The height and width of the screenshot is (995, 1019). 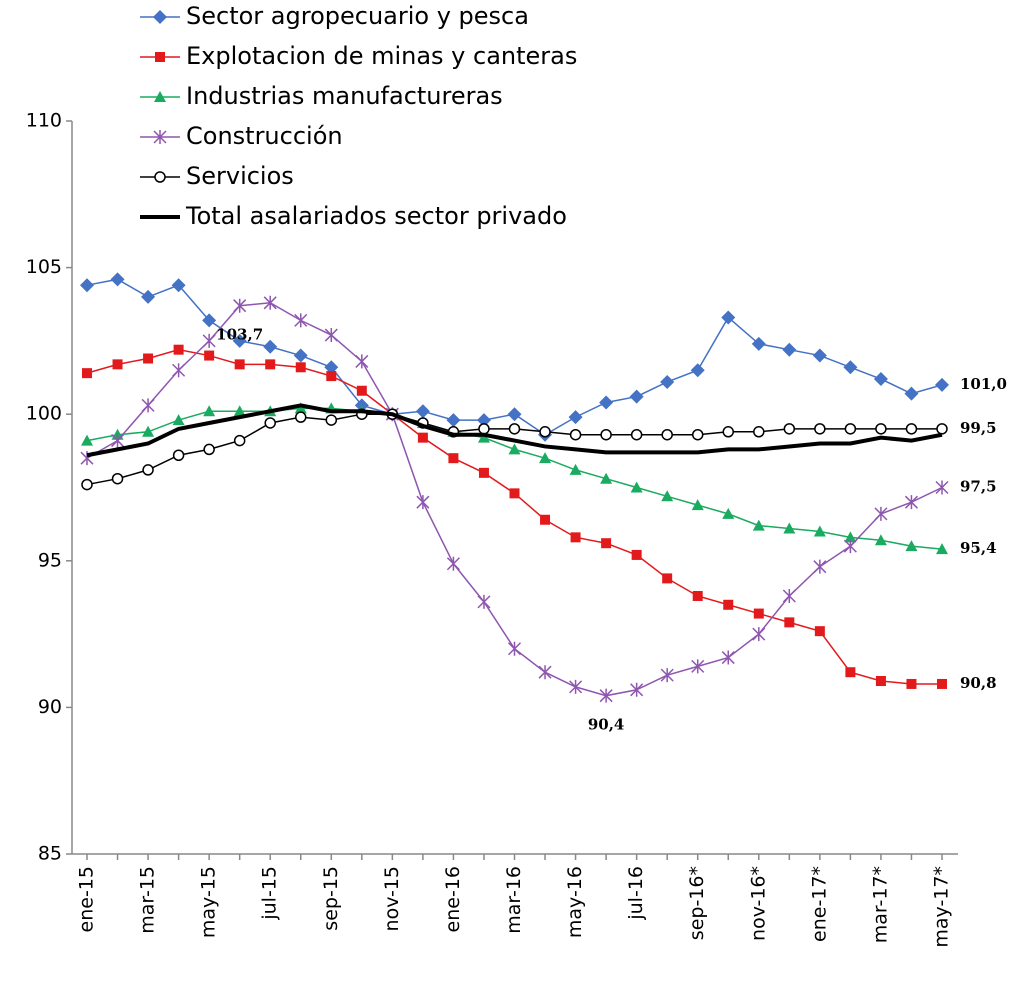 I want to click on legend-entry: Explotacion de minas y canteras, so click(x=358, y=56).